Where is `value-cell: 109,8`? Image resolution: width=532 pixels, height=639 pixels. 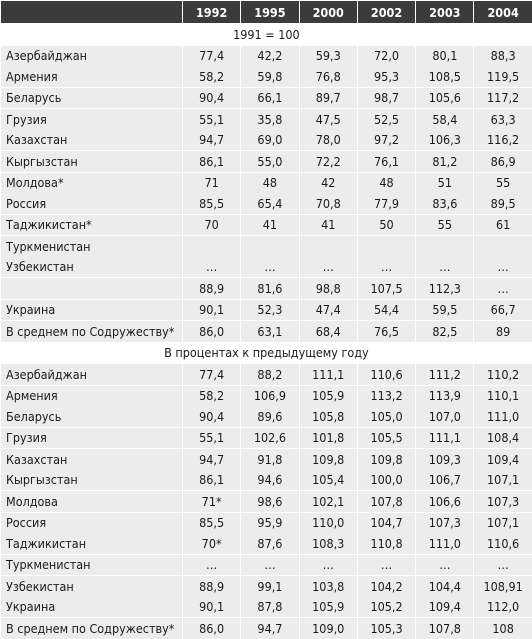 value-cell: 109,8 is located at coordinates (386, 459).